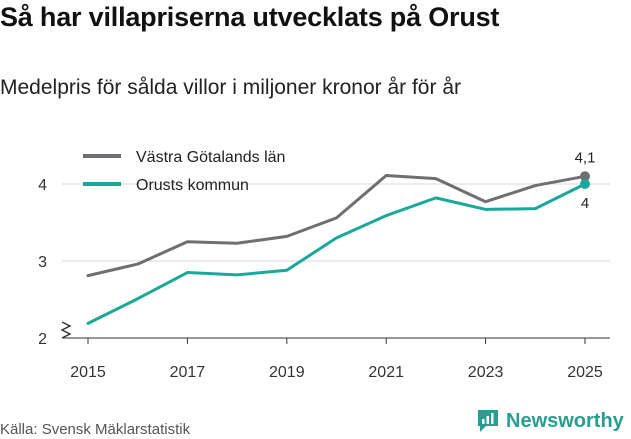 This screenshot has width=631, height=439. Describe the element at coordinates (585, 372) in the screenshot. I see `x-tick-label-2025: 2025` at that location.